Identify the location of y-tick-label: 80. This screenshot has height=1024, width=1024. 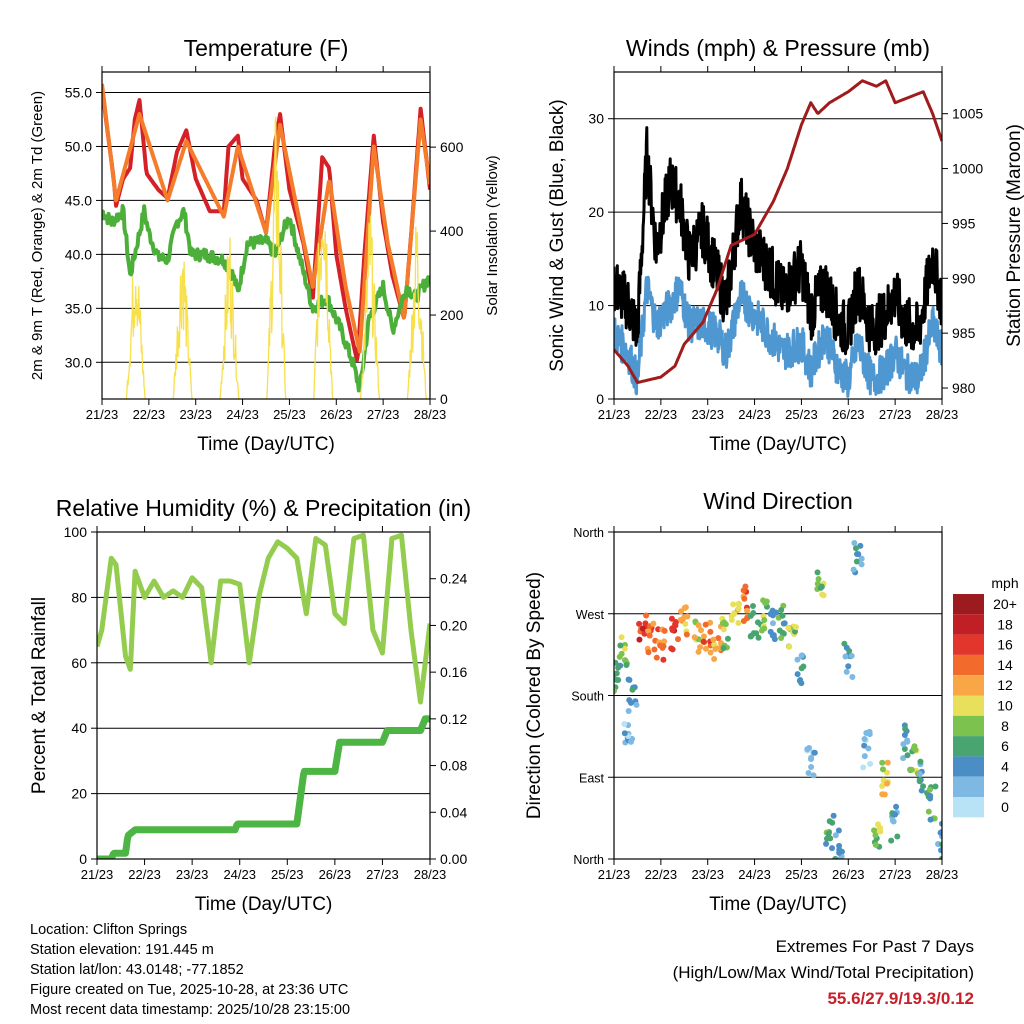
(79, 597).